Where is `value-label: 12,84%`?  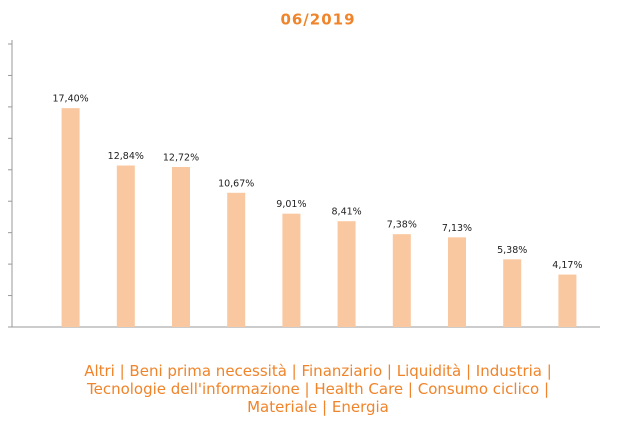
value-label: 12,84% is located at coordinates (126, 156).